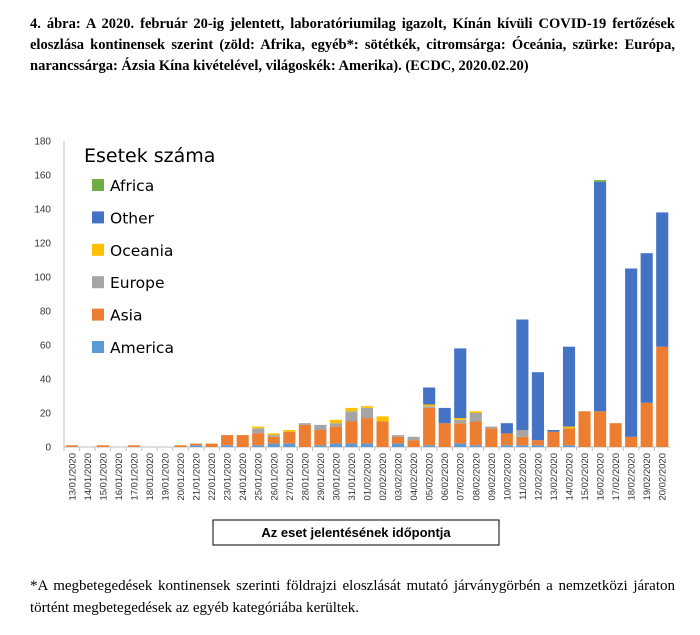 The height and width of the screenshot is (635, 700). I want to click on legend-label-oceania: Oceania, so click(141, 251).